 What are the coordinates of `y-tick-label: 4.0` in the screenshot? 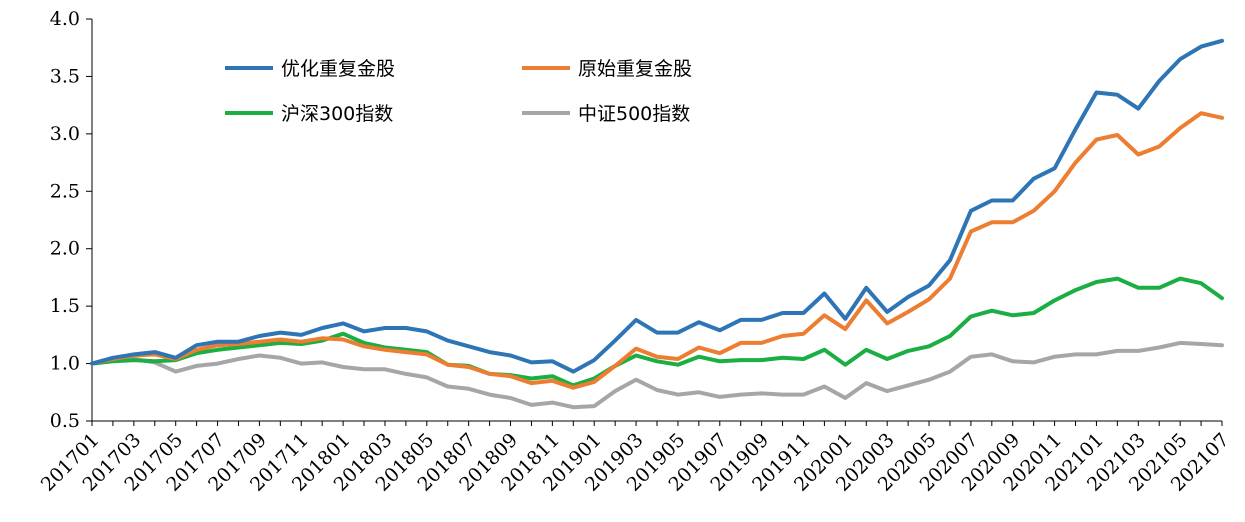 It's located at (65, 19).